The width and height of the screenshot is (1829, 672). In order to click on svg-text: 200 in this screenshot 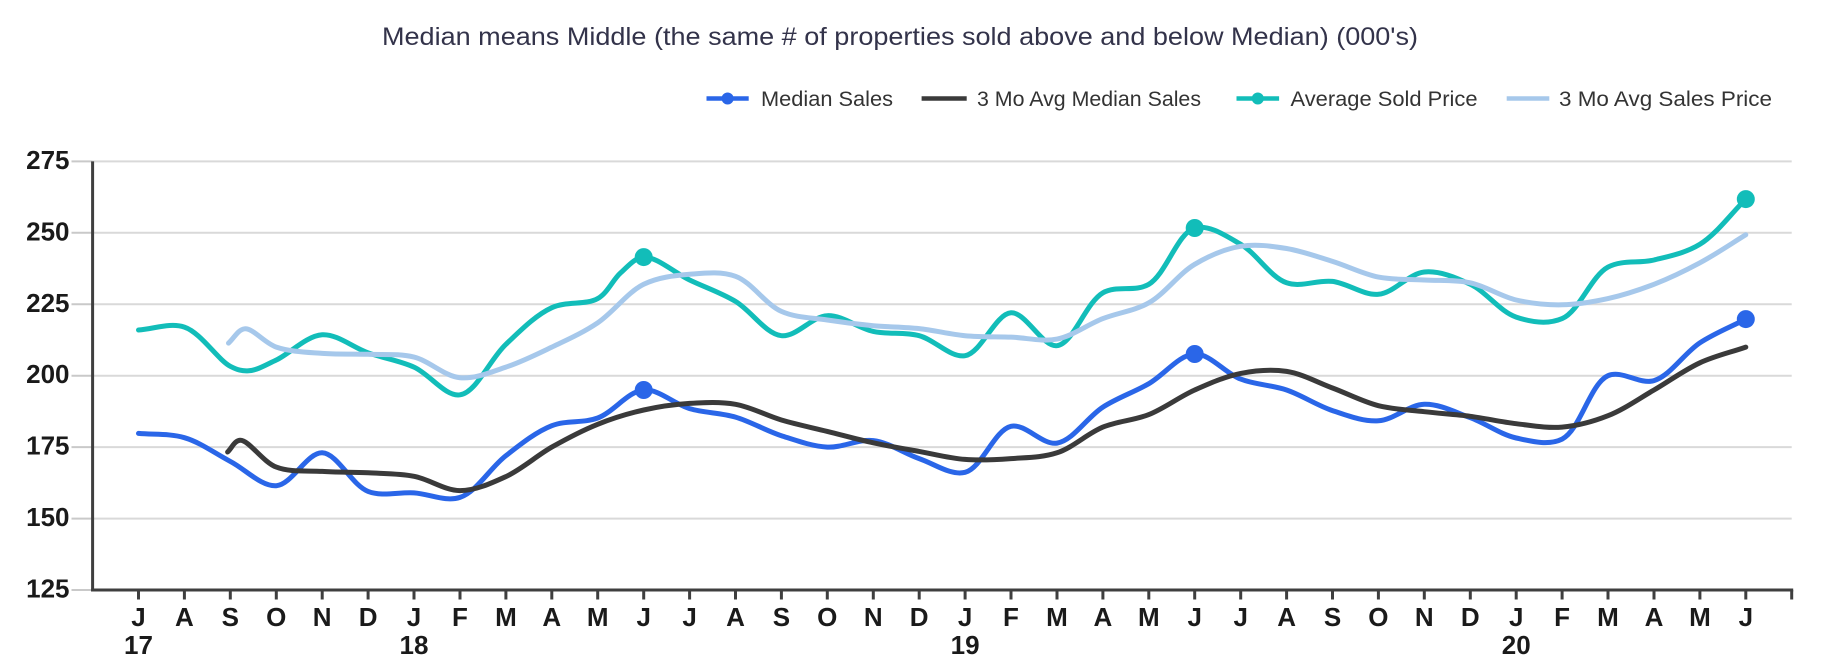, I will do `click(47, 374)`.